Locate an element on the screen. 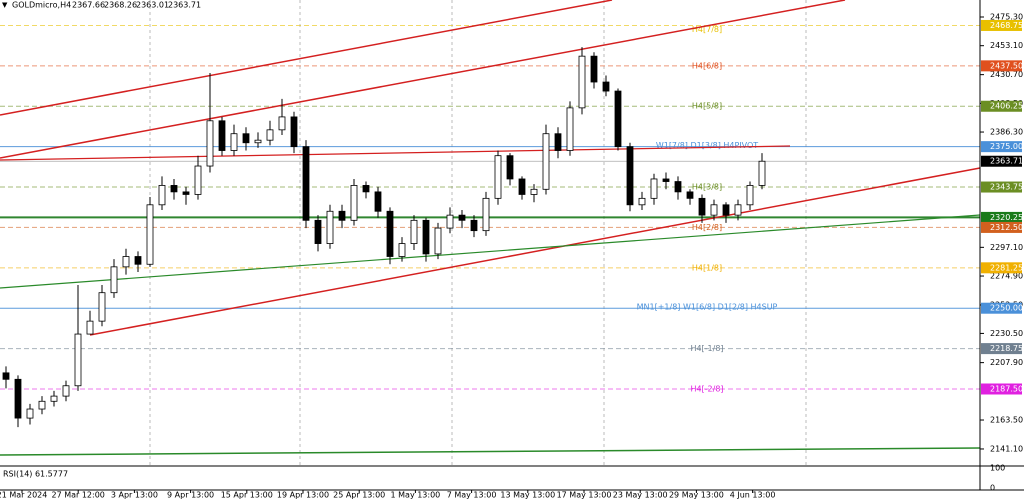 The image size is (1024, 500). x-tick-label: 1 May 13:00 is located at coordinates (416, 495).